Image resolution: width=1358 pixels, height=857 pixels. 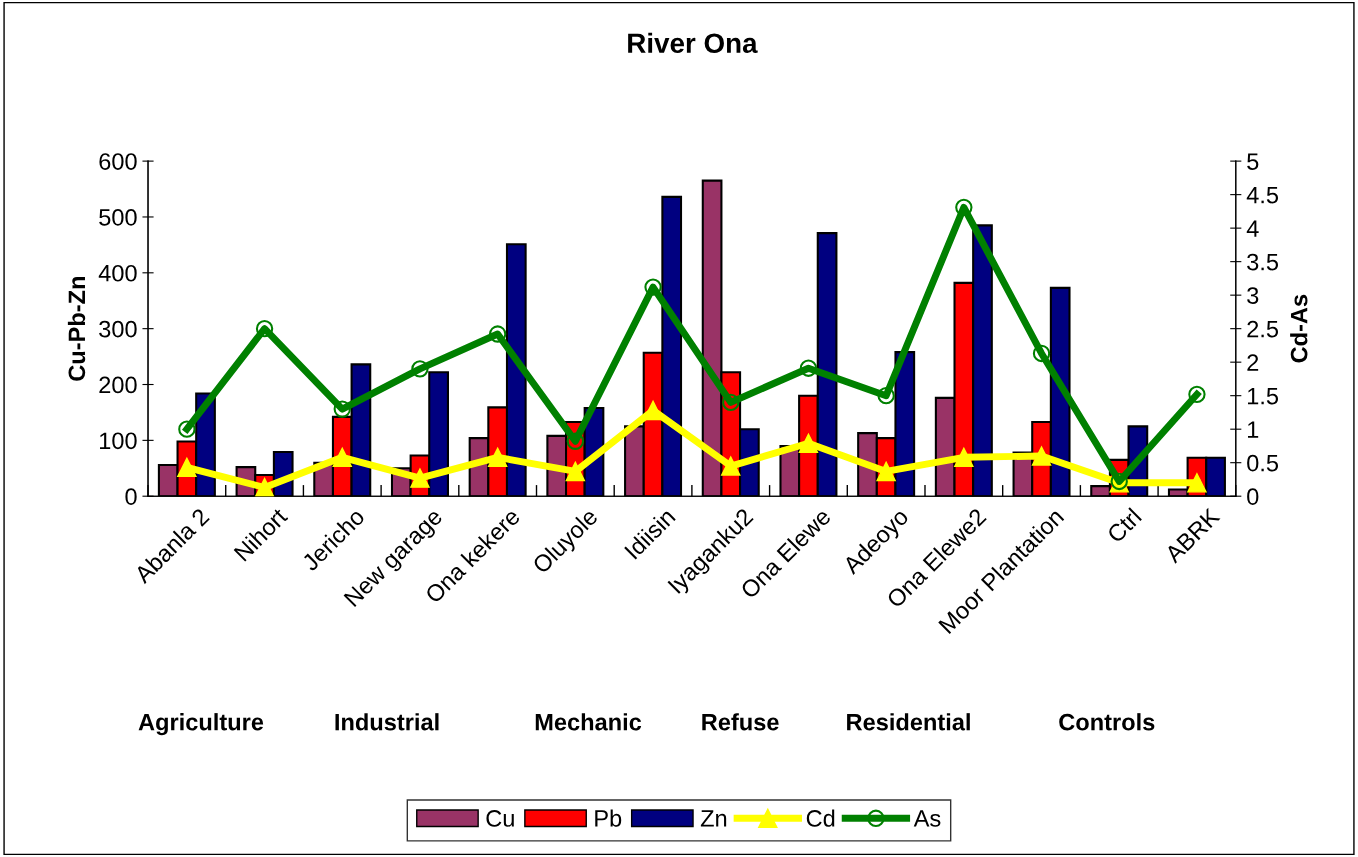 What do you see at coordinates (1253, 496) in the screenshot?
I see `y2-tick-label: 0` at bounding box center [1253, 496].